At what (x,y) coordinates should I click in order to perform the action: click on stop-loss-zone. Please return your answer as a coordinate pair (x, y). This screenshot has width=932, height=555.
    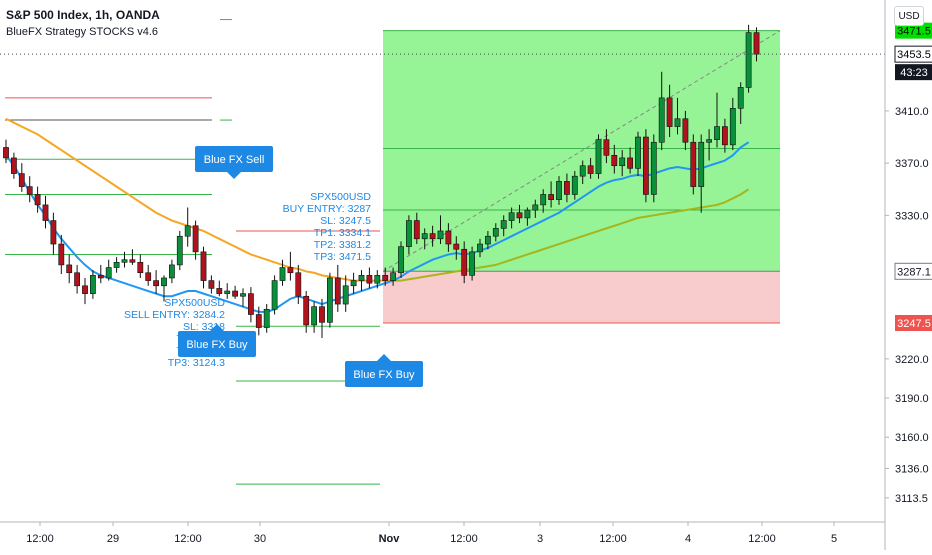
    Looking at the image, I should click on (581, 297).